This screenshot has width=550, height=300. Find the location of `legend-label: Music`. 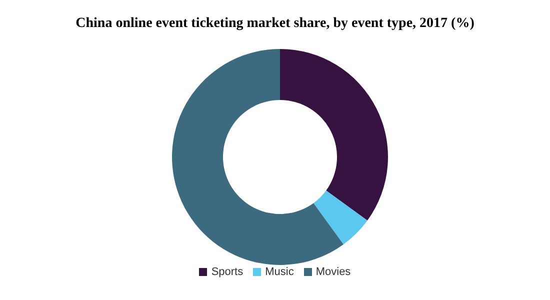

legend-label: Music is located at coordinates (279, 272).